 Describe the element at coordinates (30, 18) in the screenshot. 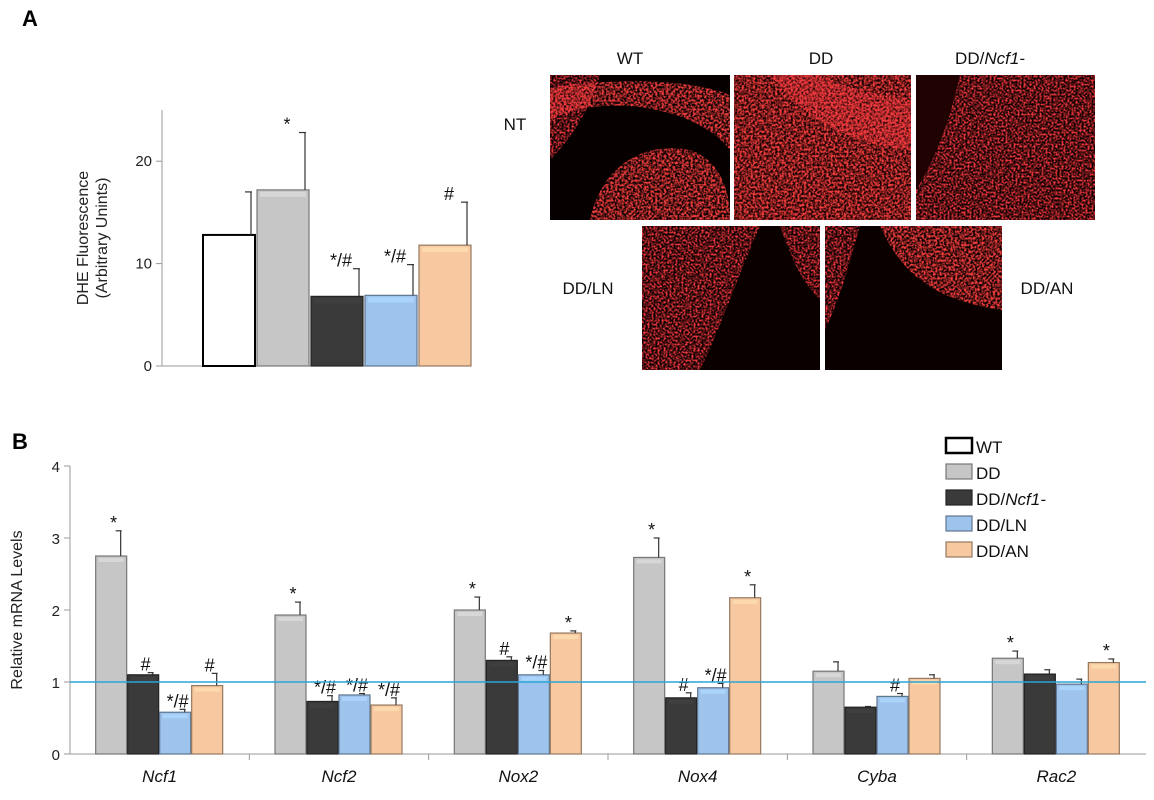

I see `panel-a-letter: A` at that location.